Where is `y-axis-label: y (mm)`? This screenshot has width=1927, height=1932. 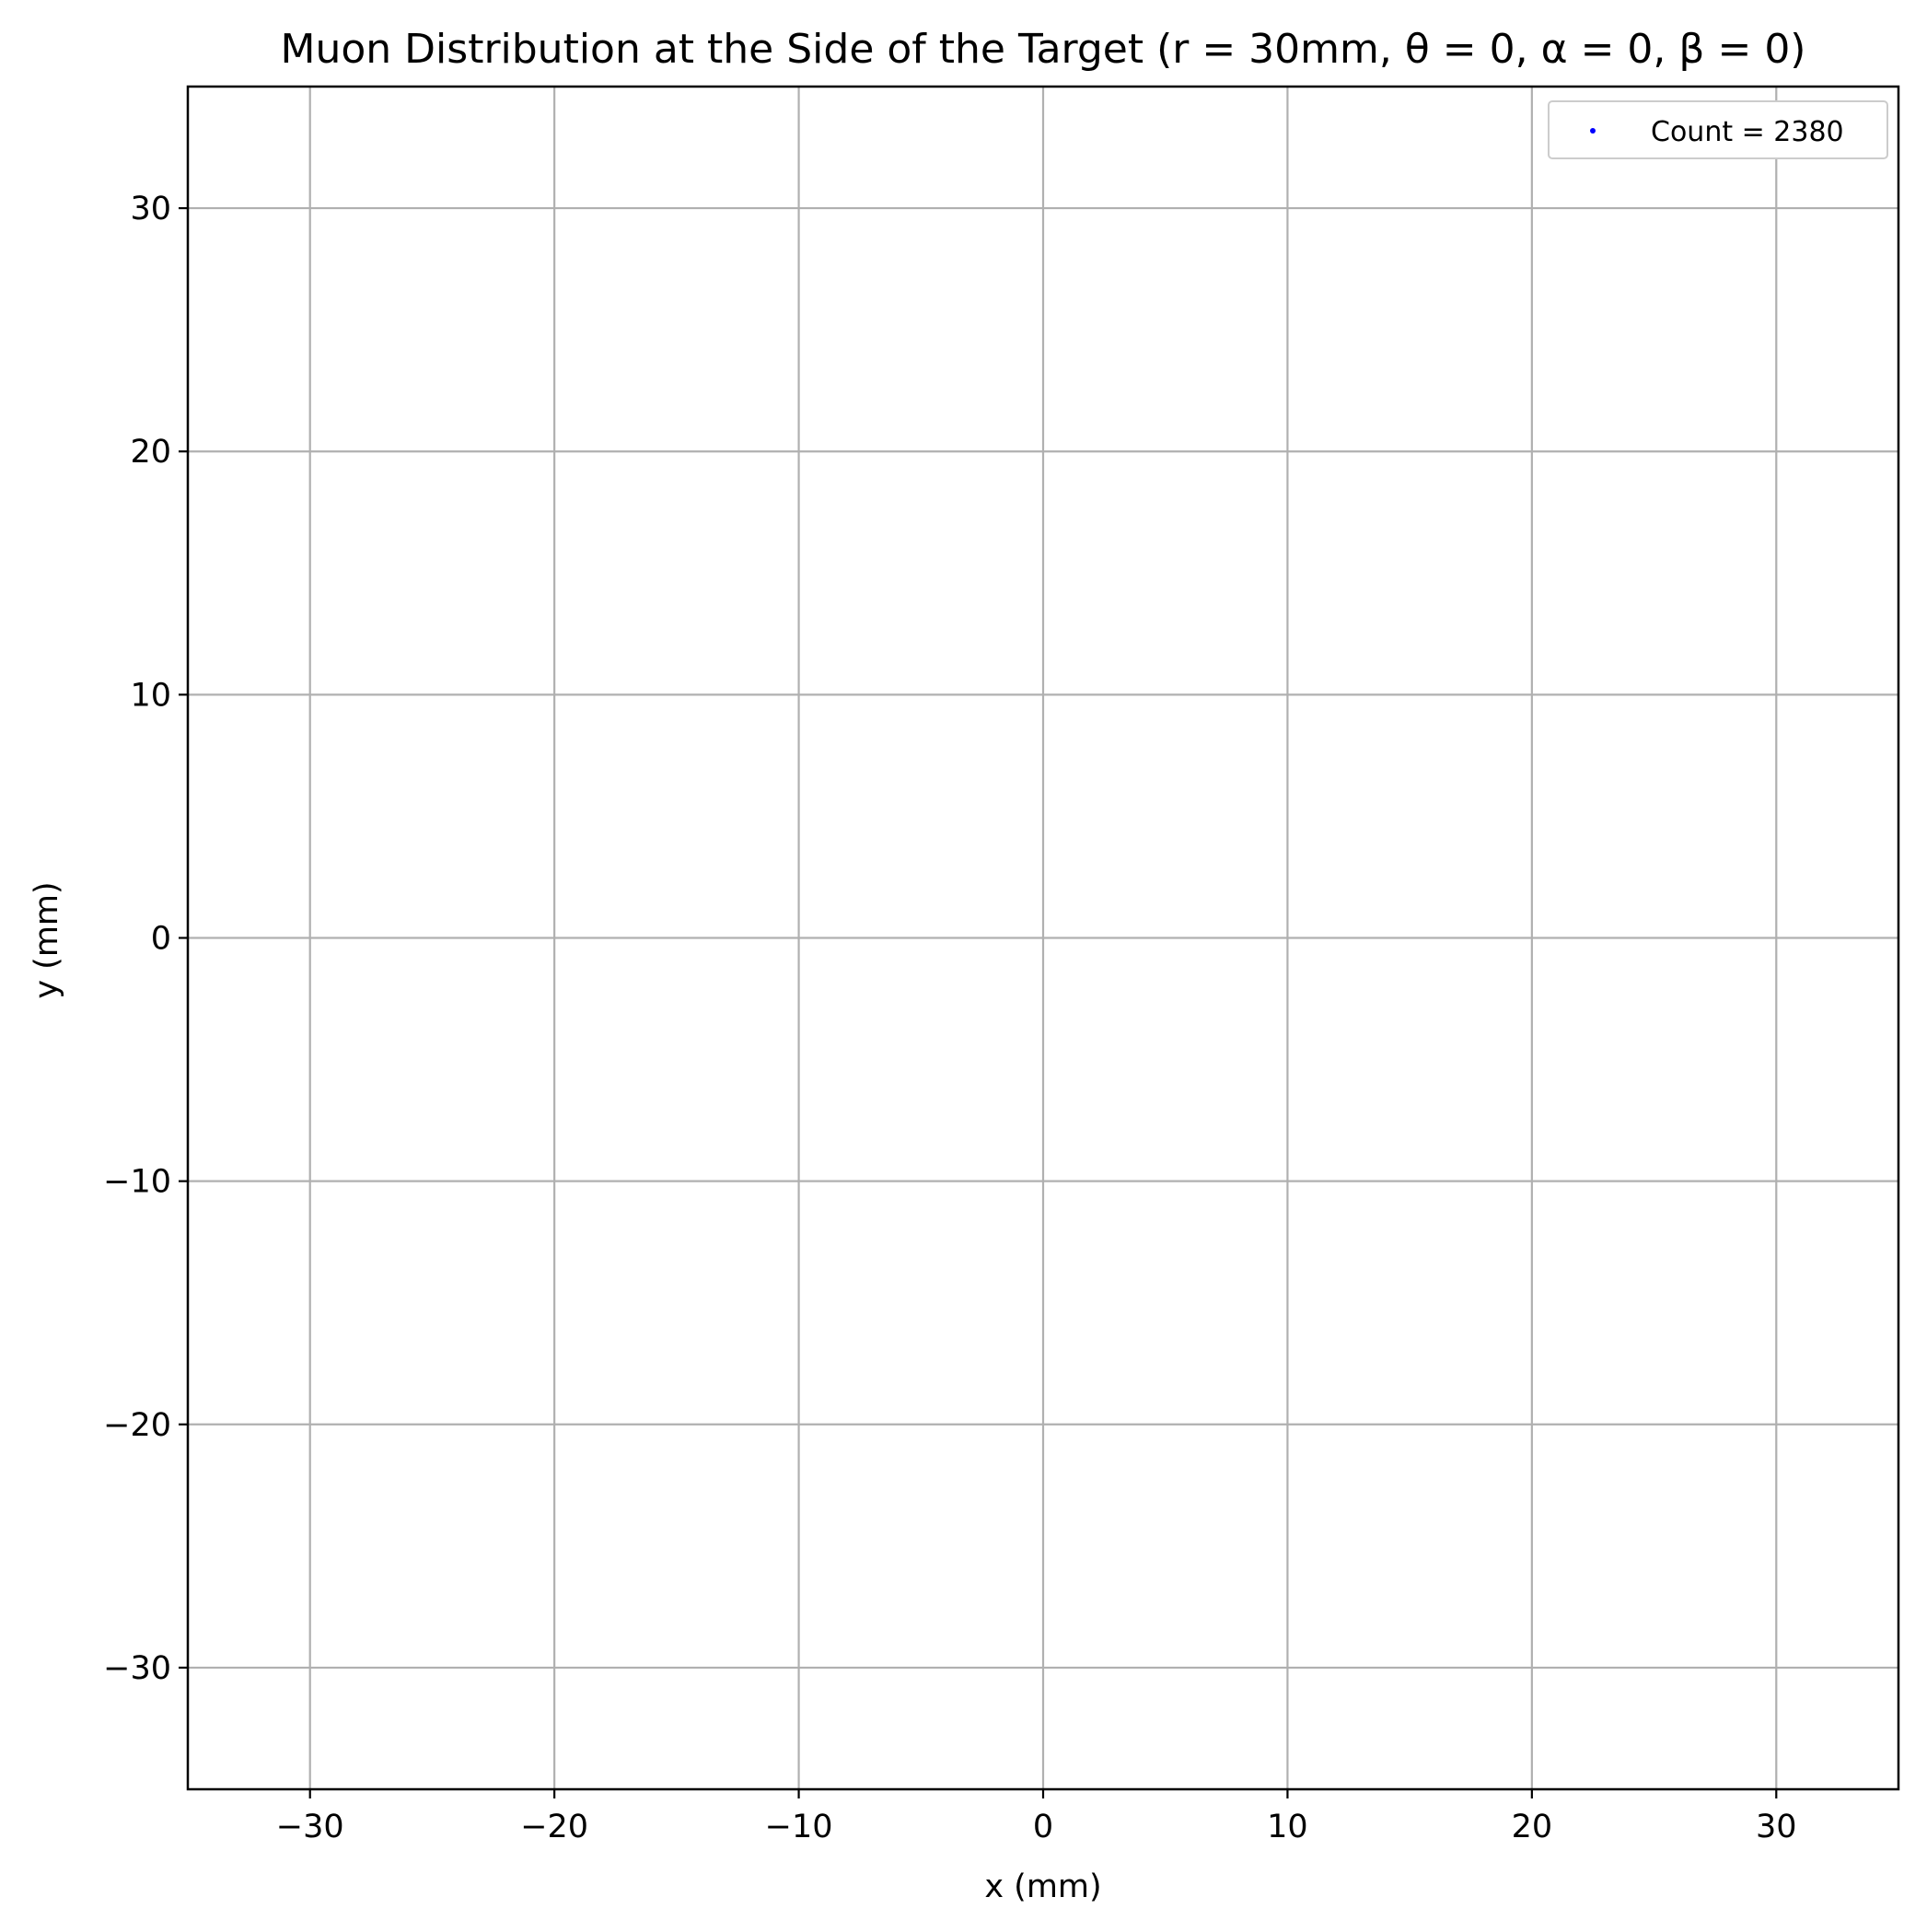 y-axis-label: y (mm) is located at coordinates (47, 939).